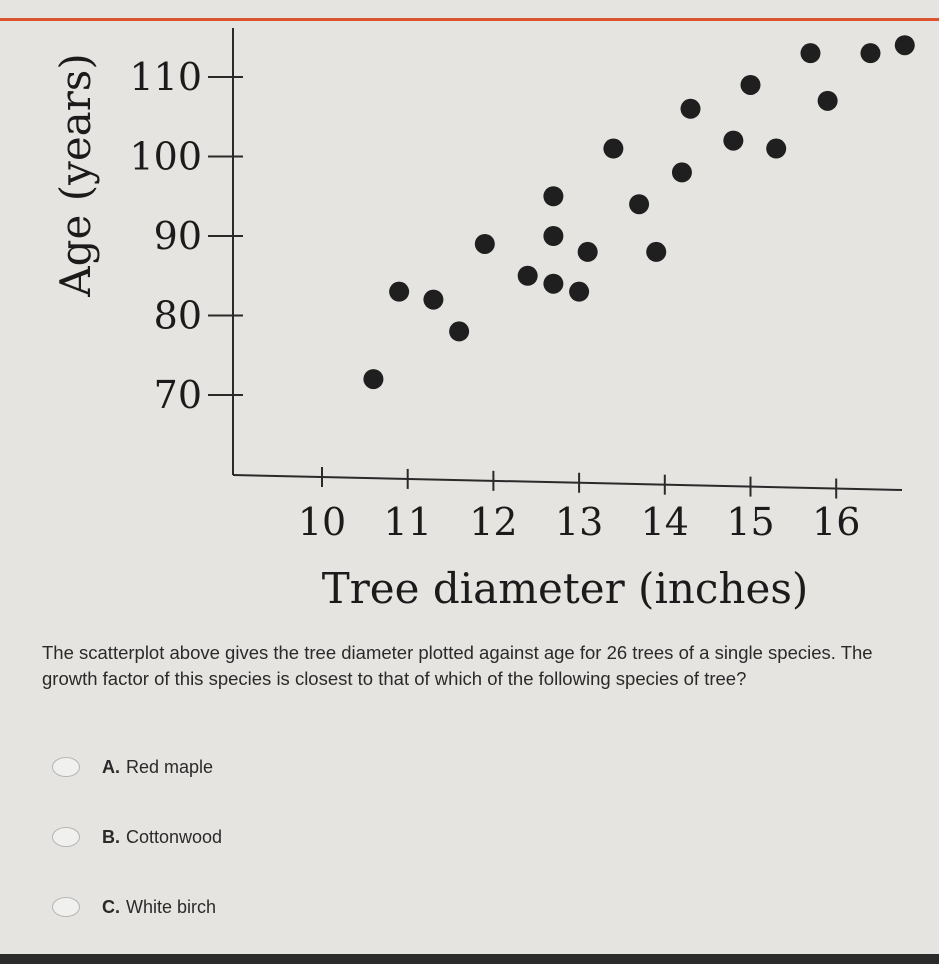 The width and height of the screenshot is (939, 964). What do you see at coordinates (178, 316) in the screenshot?
I see `y-tick-label: 80` at bounding box center [178, 316].